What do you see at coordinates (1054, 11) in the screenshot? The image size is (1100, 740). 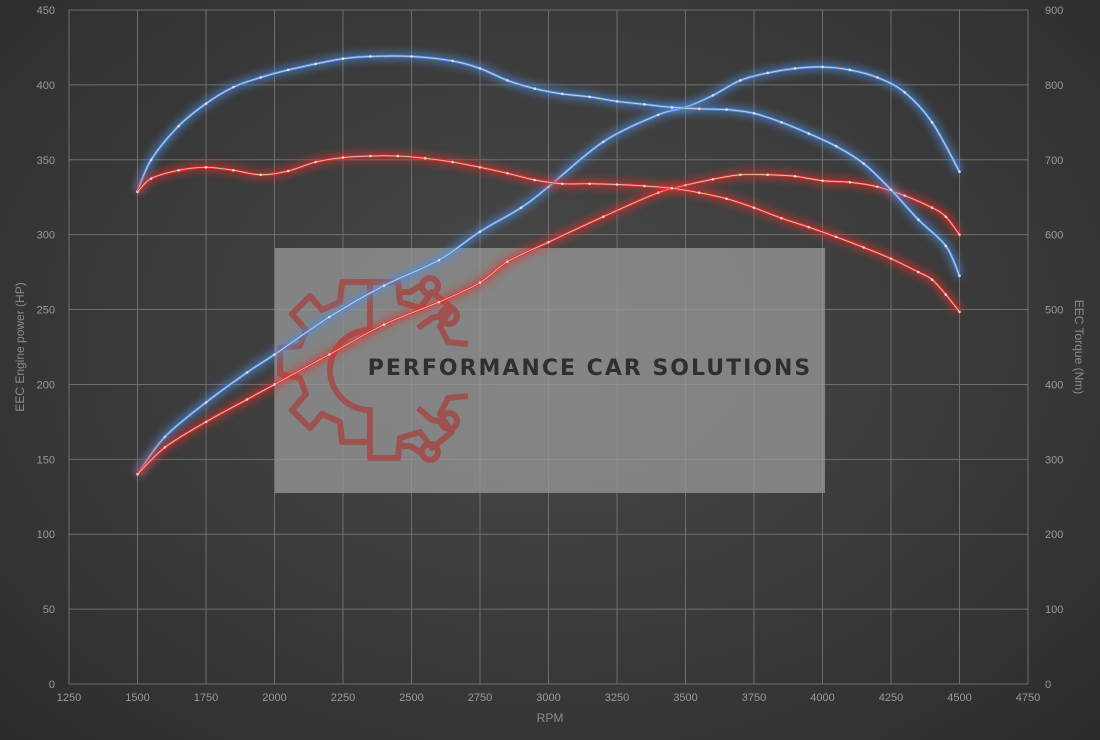 I see `y2-tick-label: 900` at bounding box center [1054, 11].